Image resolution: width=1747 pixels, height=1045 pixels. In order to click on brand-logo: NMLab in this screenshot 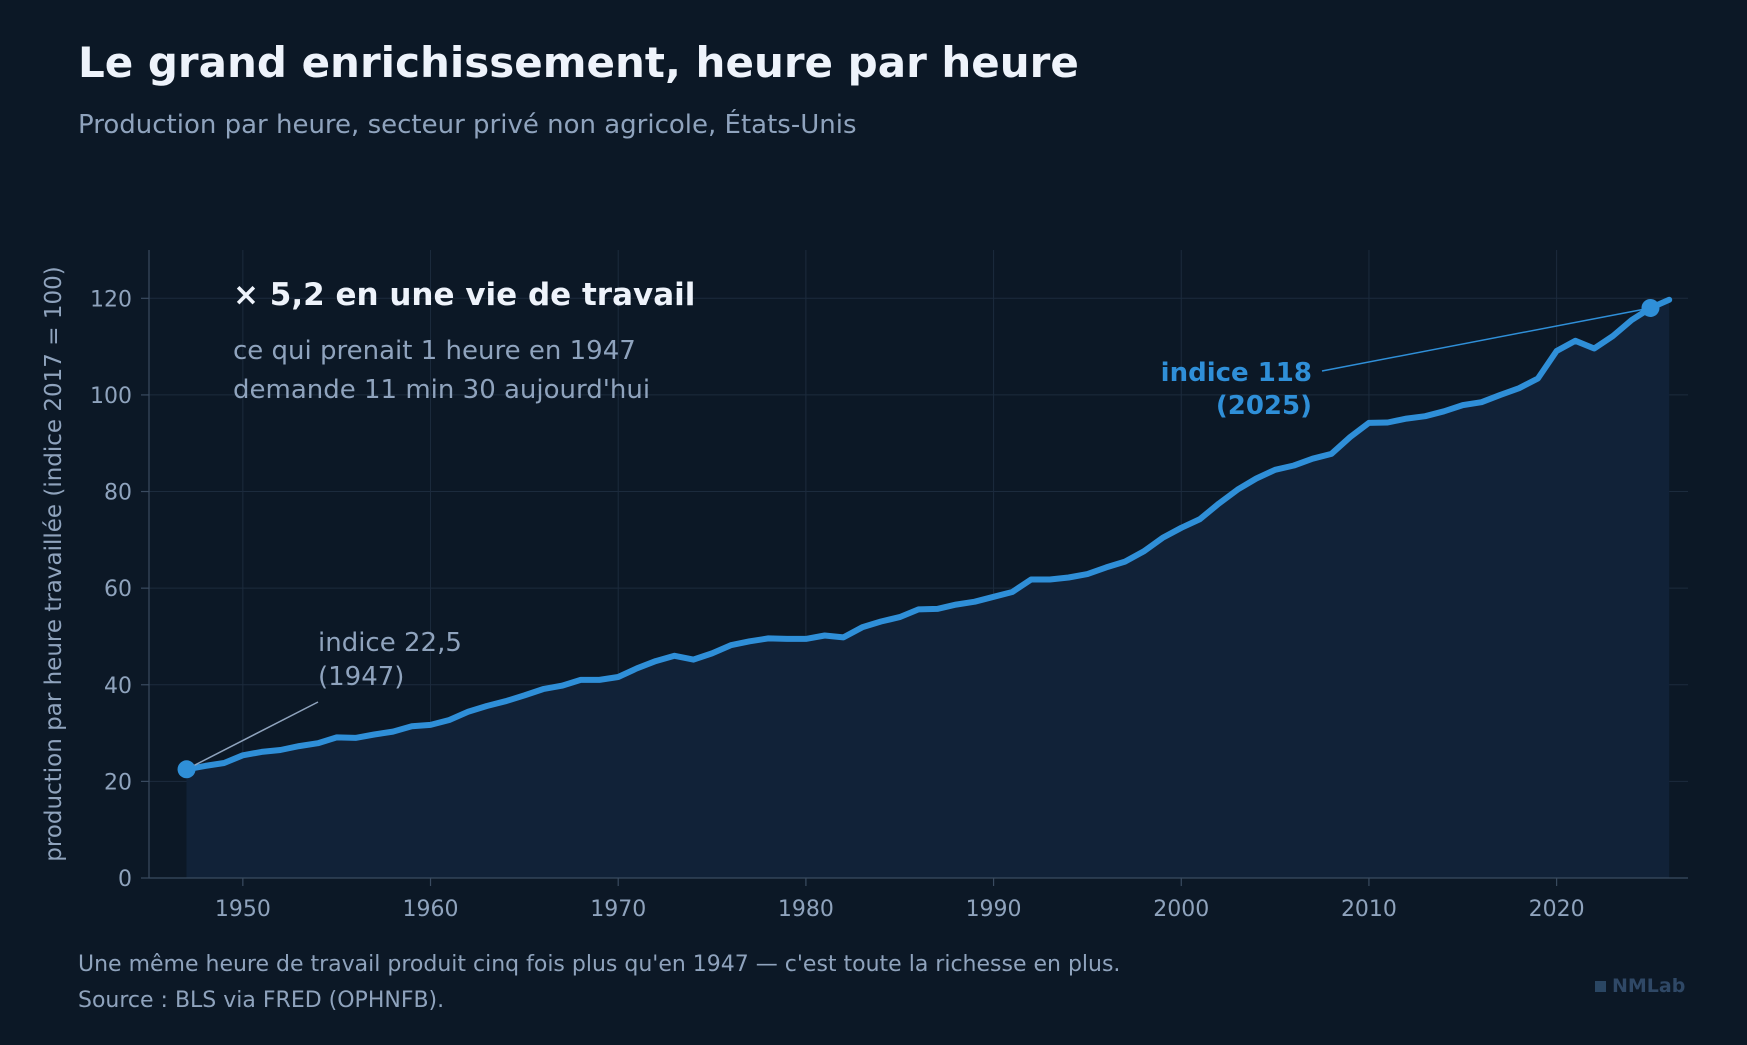, I will do `click(1640, 986)`.